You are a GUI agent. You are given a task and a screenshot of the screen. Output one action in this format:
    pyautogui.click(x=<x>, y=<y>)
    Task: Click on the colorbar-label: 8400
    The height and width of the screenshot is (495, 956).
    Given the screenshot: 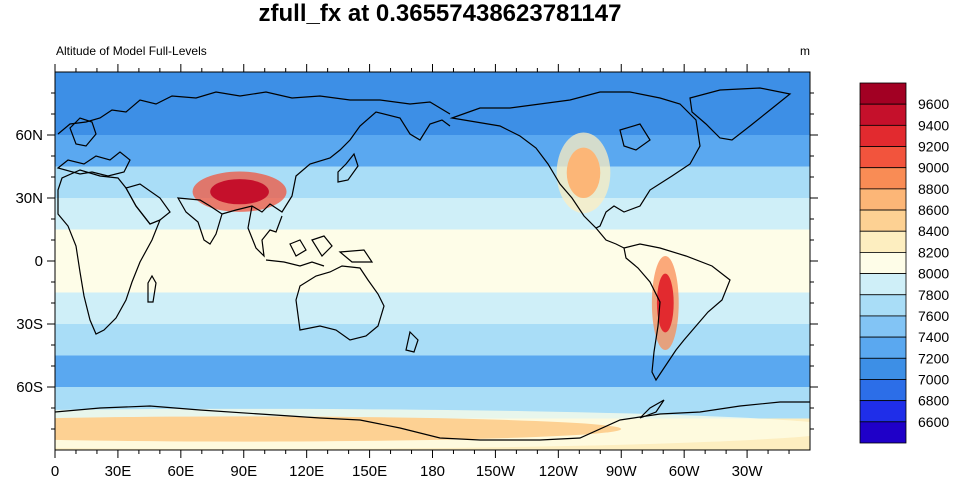 What is the action you would take?
    pyautogui.click(x=933, y=231)
    